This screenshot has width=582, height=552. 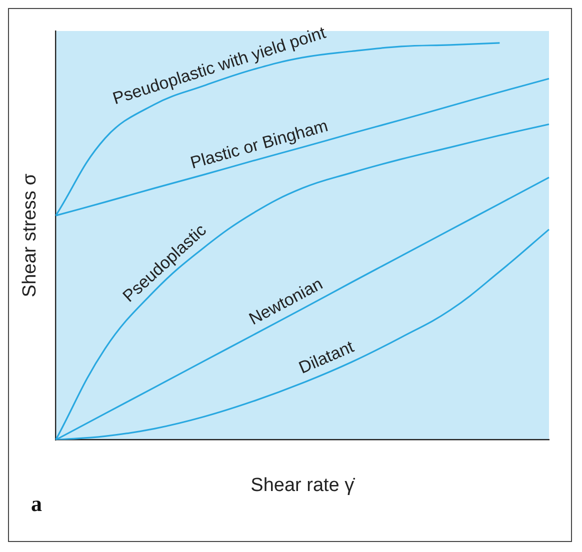 I want to click on x-axis-title: Shear rate γ̇, so click(x=303, y=485).